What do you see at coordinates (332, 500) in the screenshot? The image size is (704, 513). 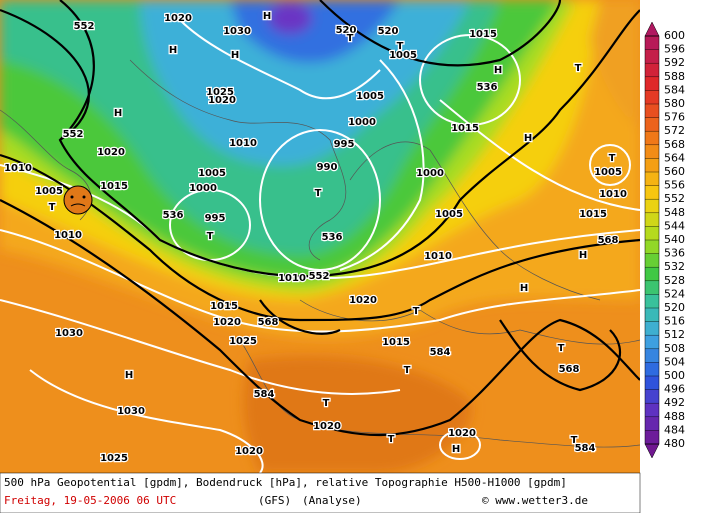 I see `caption-run: (Analyse)` at bounding box center [332, 500].